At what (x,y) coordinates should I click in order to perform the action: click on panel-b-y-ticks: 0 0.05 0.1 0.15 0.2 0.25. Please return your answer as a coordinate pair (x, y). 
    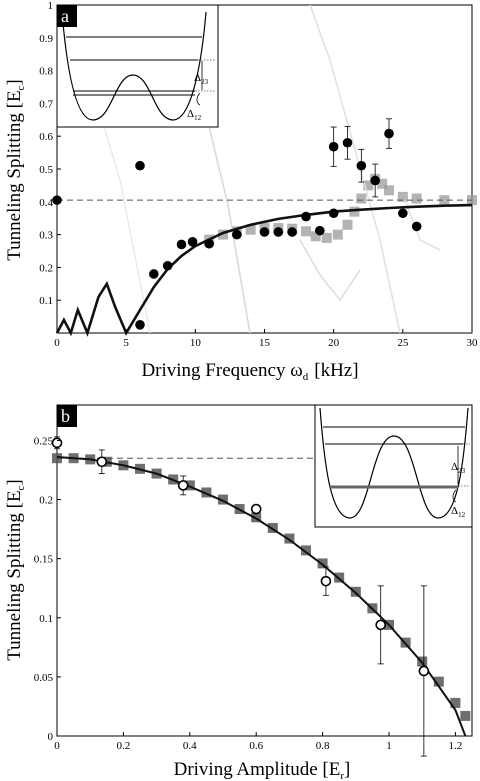
    Looking at the image, I should click on (47, 589).